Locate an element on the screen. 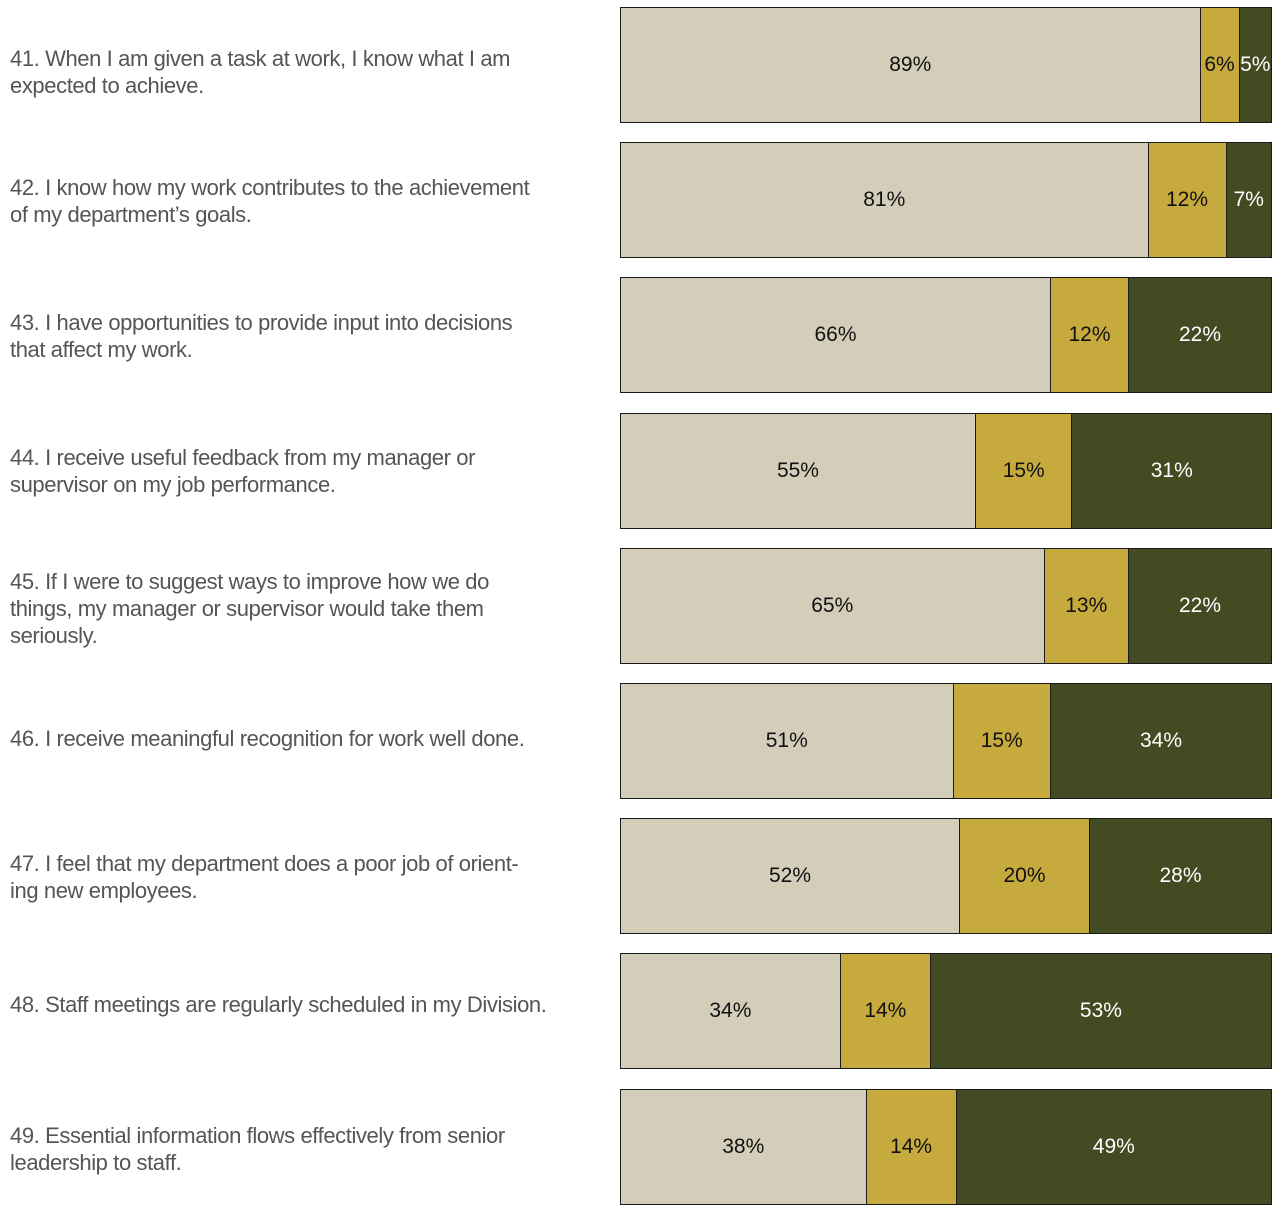 This screenshot has height=1205, width=1279. stacked-bar: 66% 12% 22% is located at coordinates (946, 335).